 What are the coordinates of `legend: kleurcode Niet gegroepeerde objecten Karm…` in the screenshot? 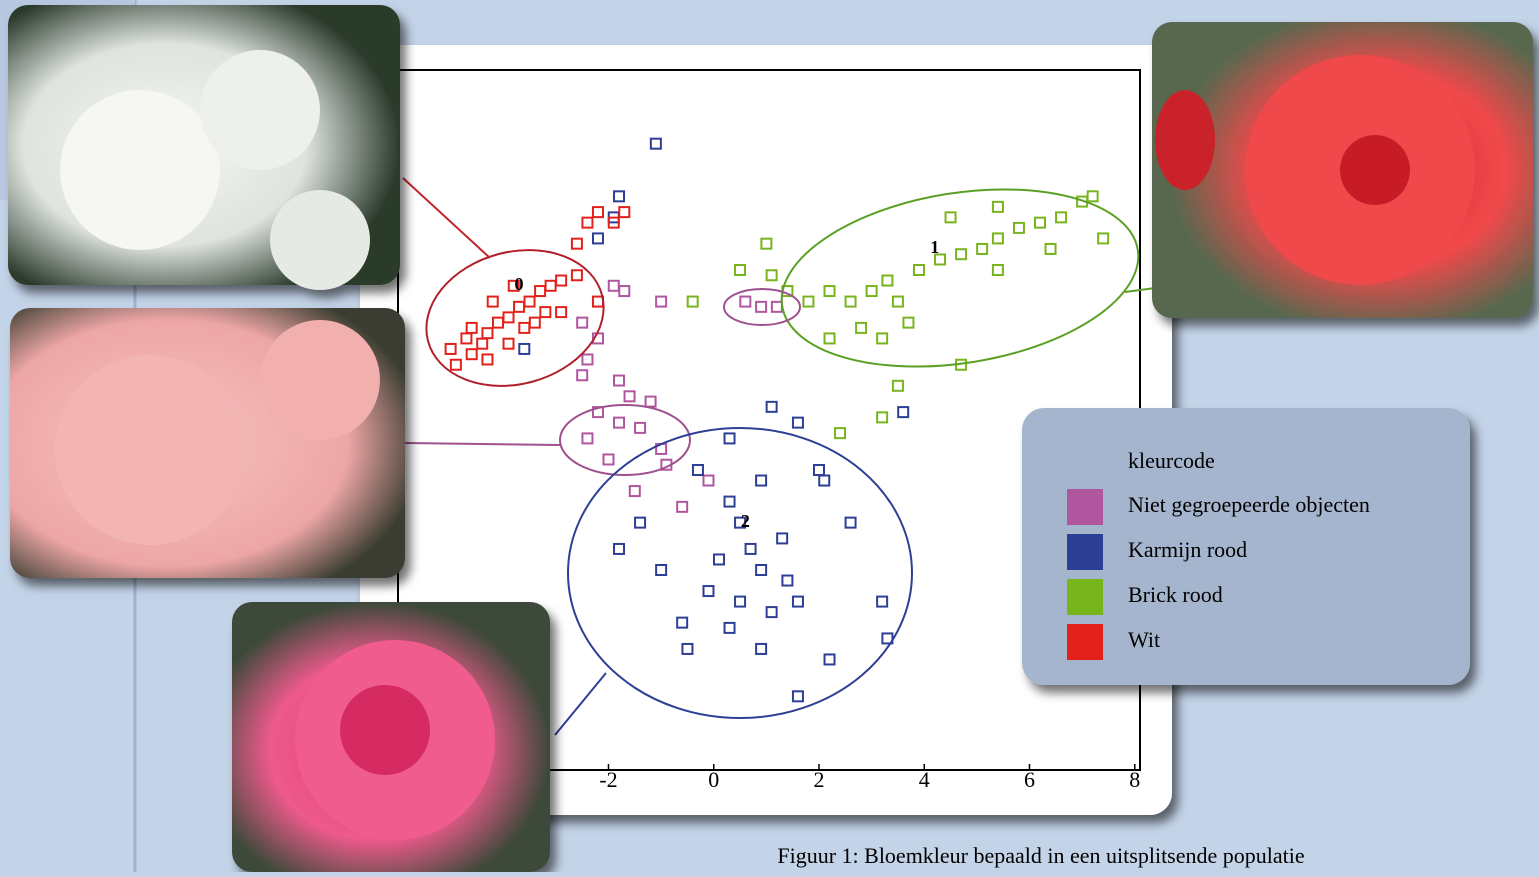 It's located at (1218, 554).